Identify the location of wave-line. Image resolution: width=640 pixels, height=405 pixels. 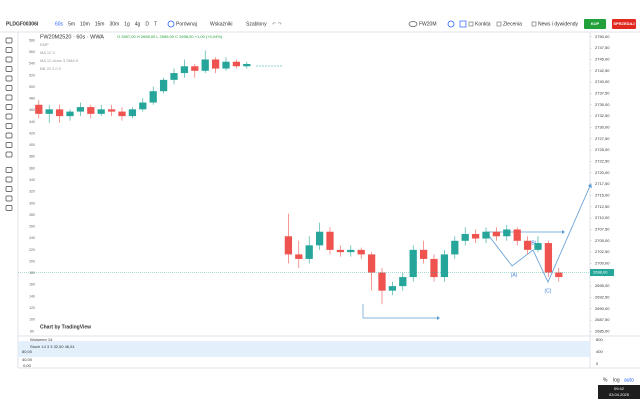
(538, 234).